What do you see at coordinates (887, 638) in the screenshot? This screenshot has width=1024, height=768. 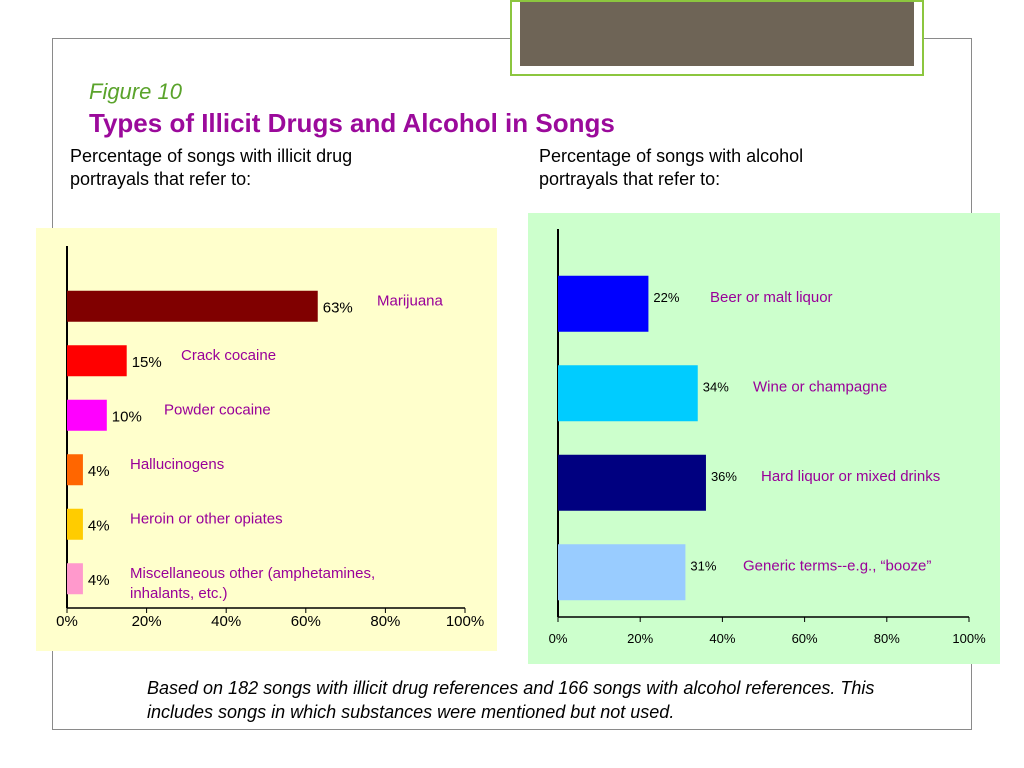 I see `alc-x-tick-label: 80%` at bounding box center [887, 638].